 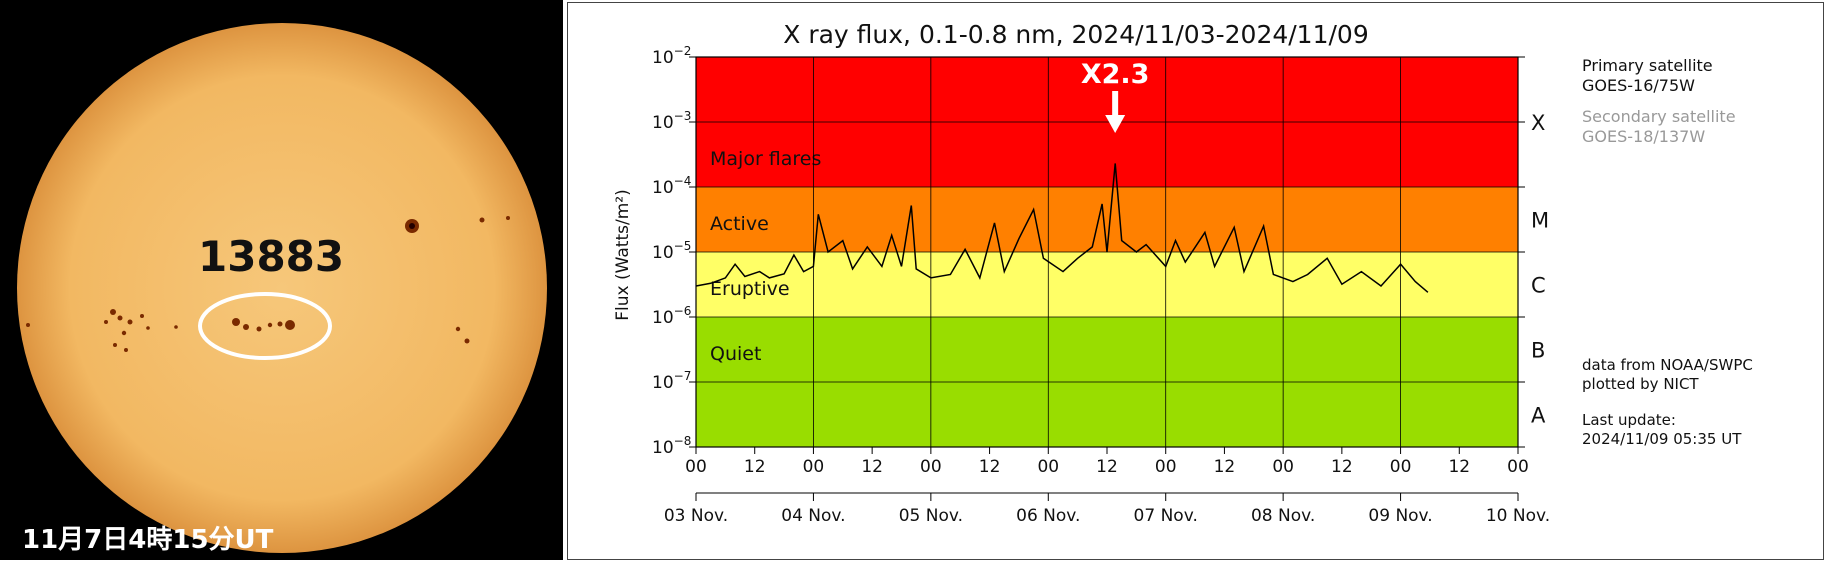 I want to click on y-tick-label: 10⁻⁴, so click(x=671, y=186).